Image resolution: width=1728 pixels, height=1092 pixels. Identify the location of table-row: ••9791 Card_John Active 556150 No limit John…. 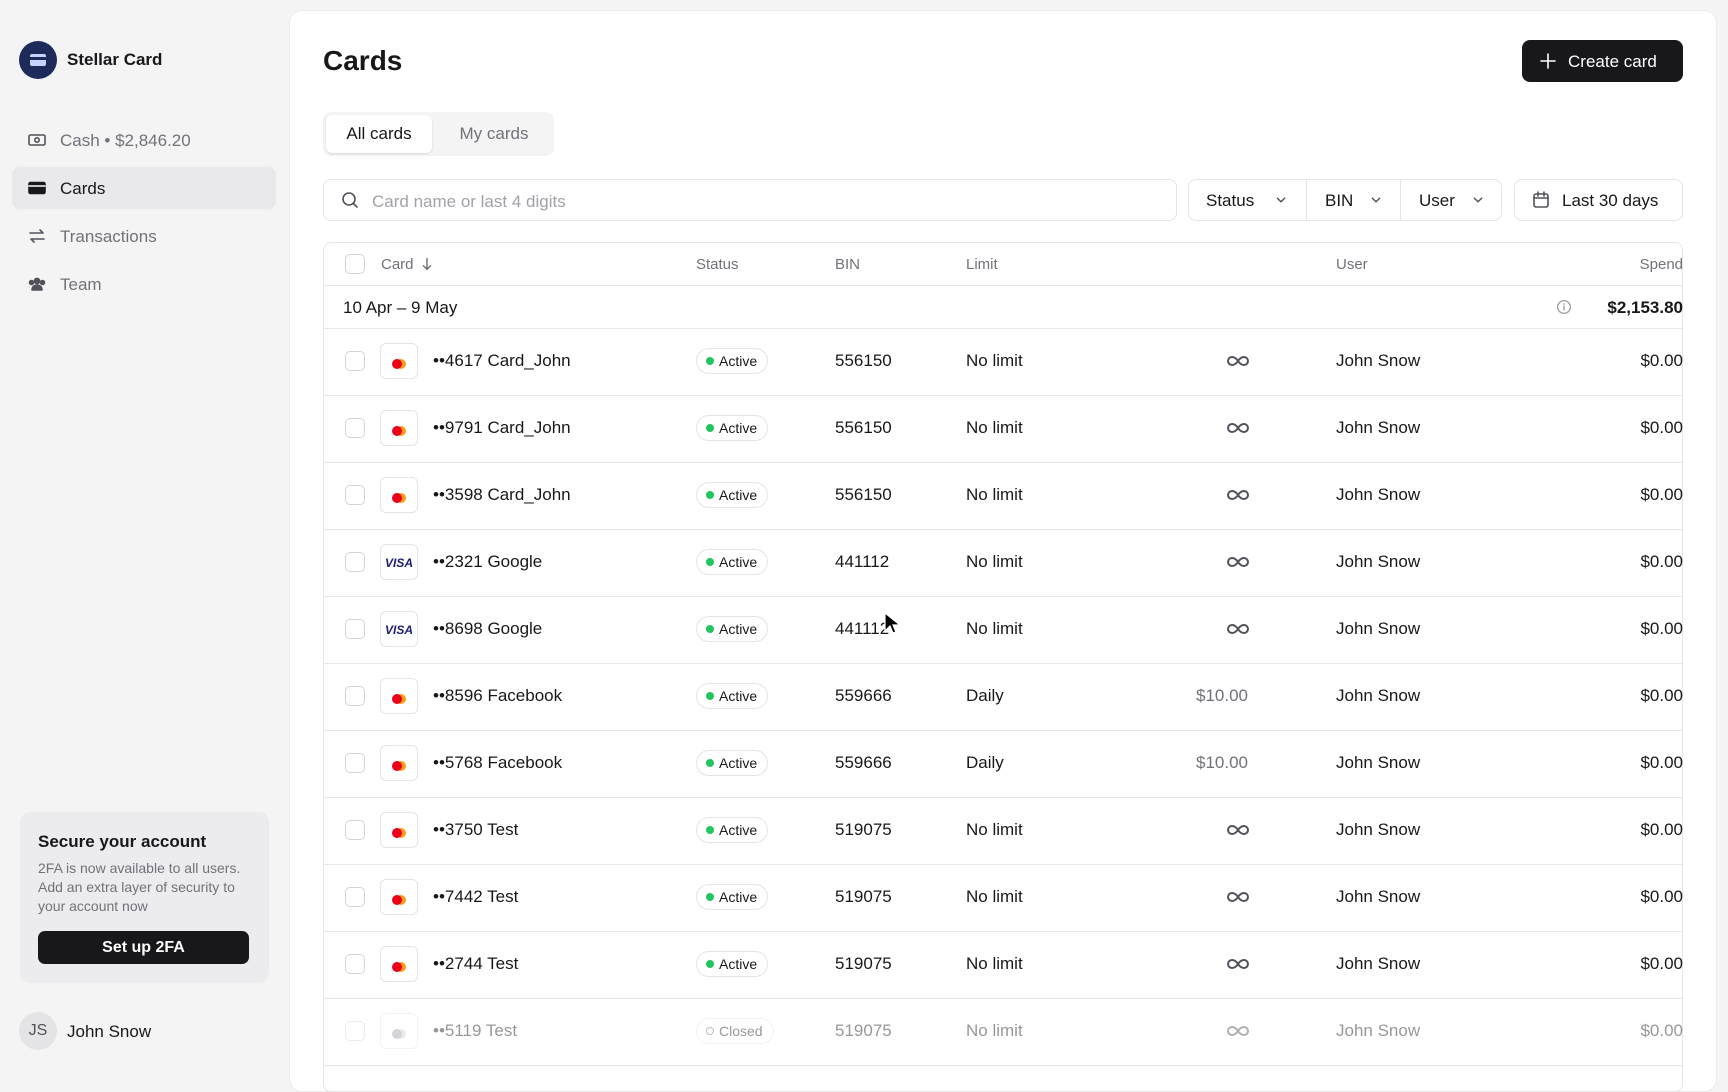
(864, 428).